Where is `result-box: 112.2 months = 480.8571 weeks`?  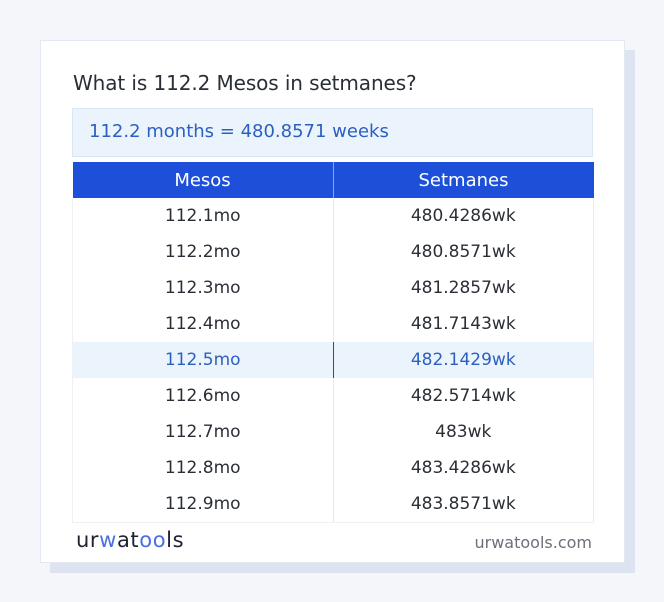
result-box: 112.2 months = 480.8571 weeks is located at coordinates (332, 132).